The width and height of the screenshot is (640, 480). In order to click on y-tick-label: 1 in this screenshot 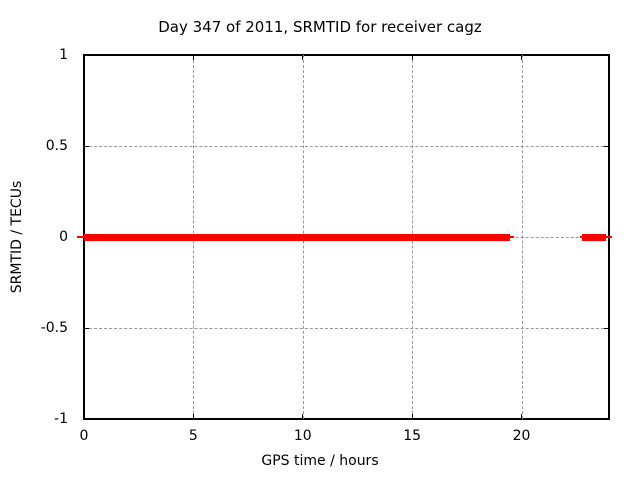, I will do `click(63, 55)`.